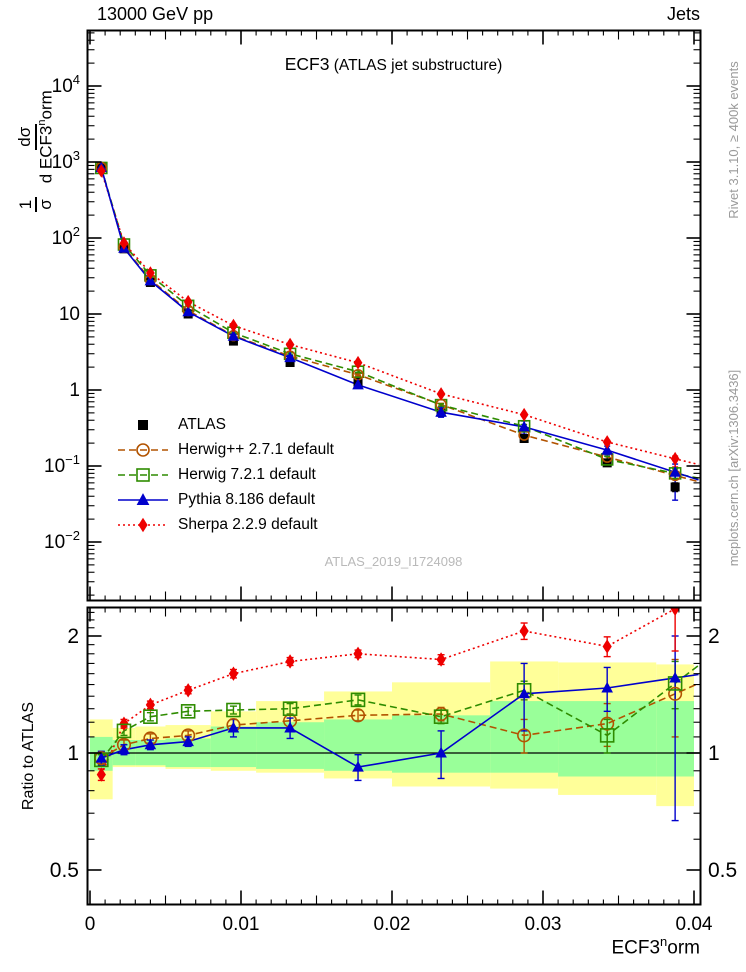  I want to click on ratio-y-tick-label-right: 2, so click(714, 636).